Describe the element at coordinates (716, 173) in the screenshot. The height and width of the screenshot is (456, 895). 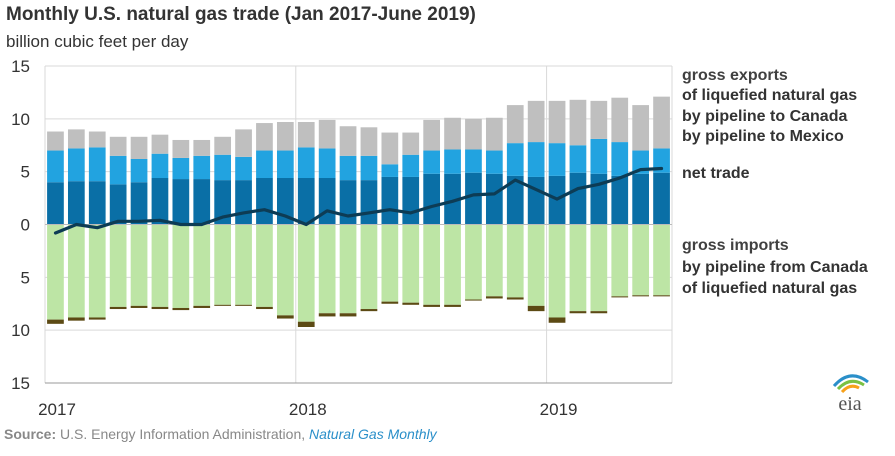
I see `legend-net-trade: net trade` at that location.